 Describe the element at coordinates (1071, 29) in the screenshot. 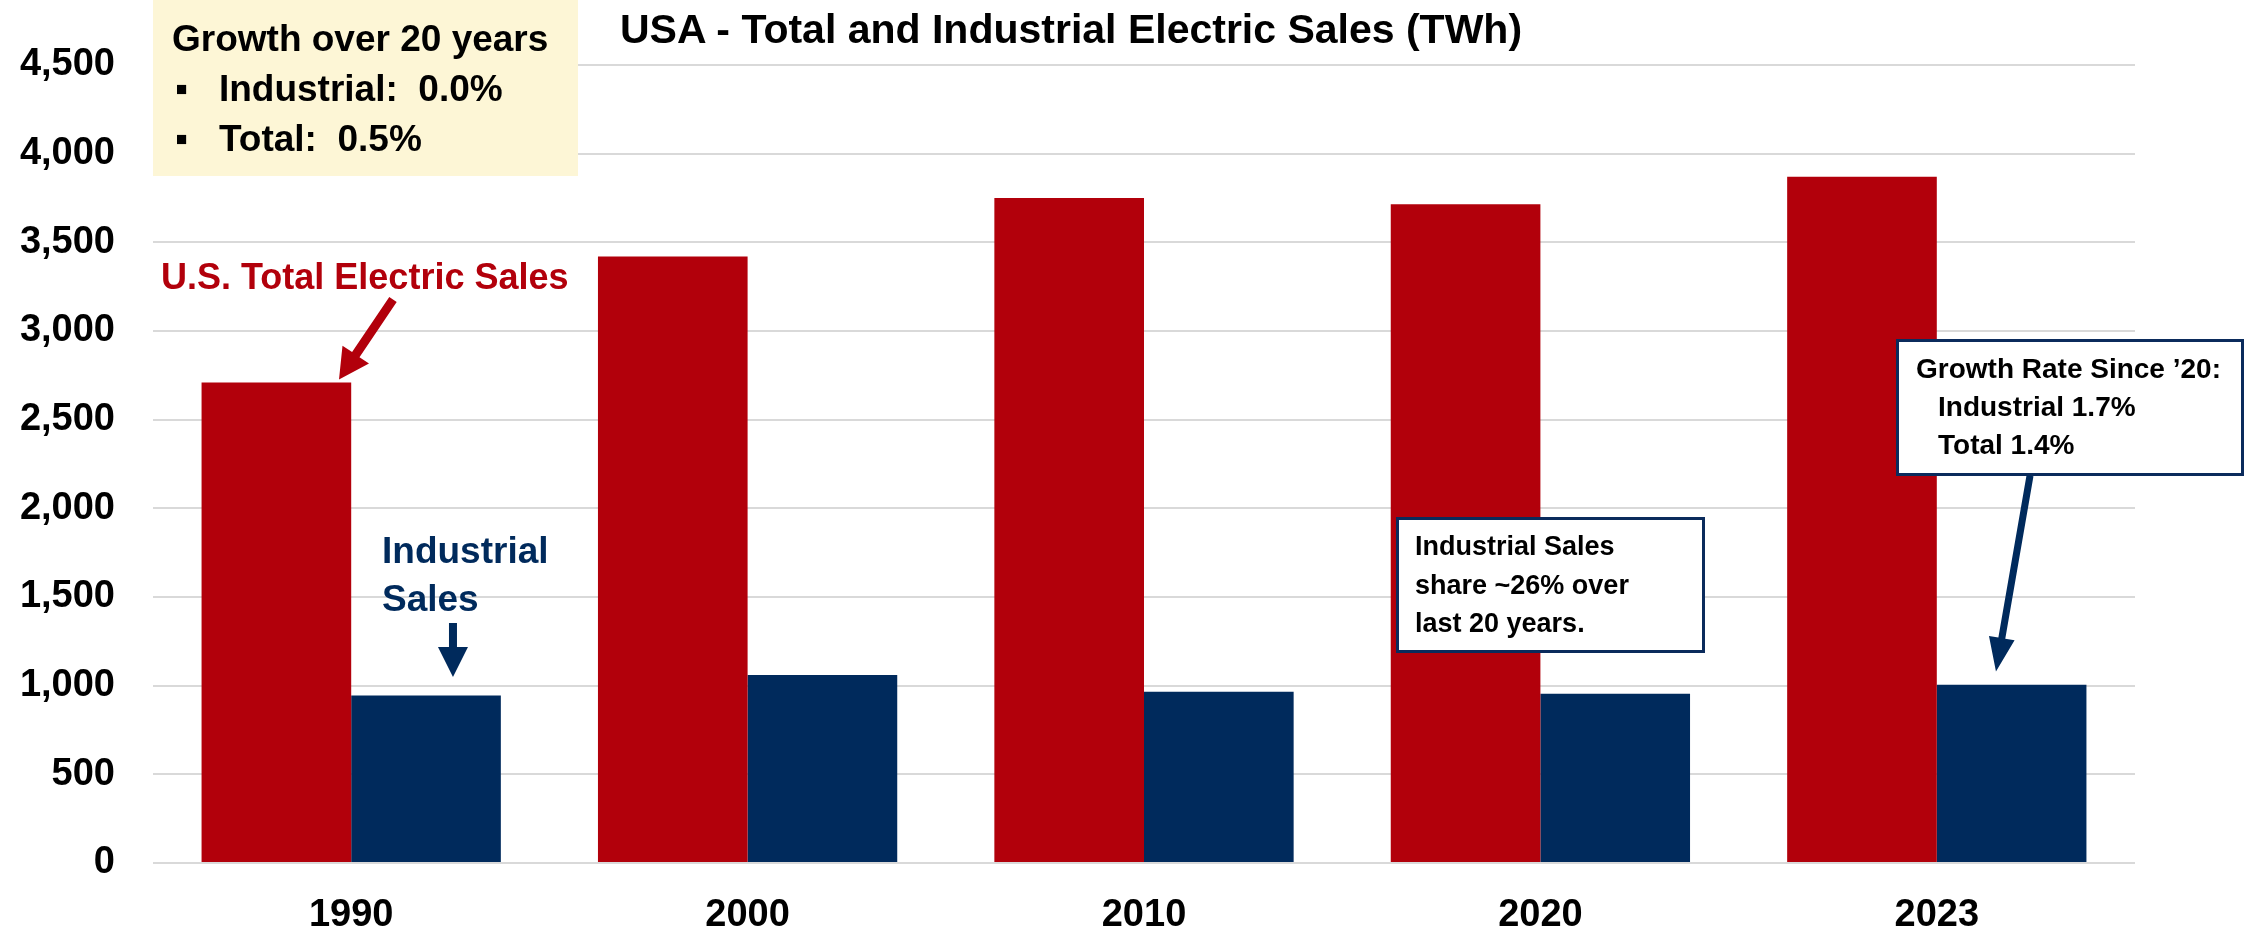

I see `chart-title: USA - Total and Industrial Electric Sales (TWh)` at that location.